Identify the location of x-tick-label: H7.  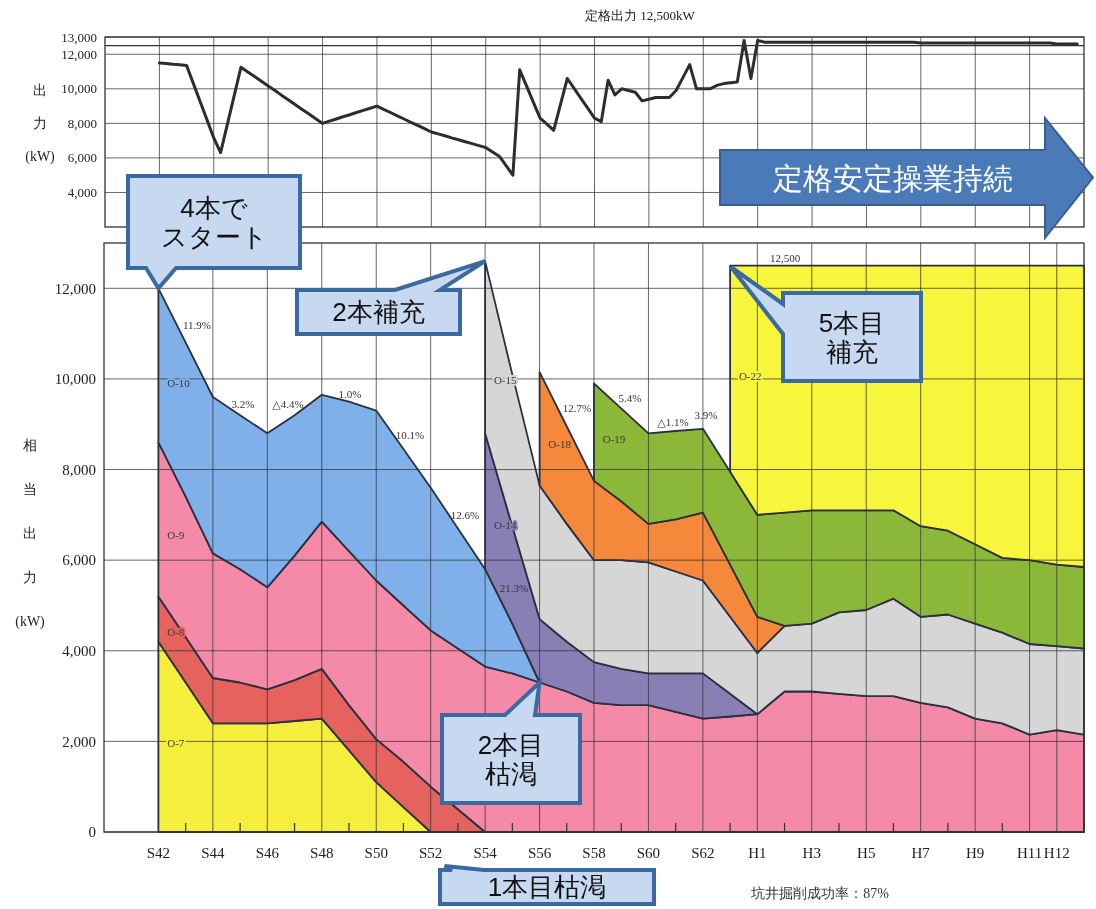
(921, 853).